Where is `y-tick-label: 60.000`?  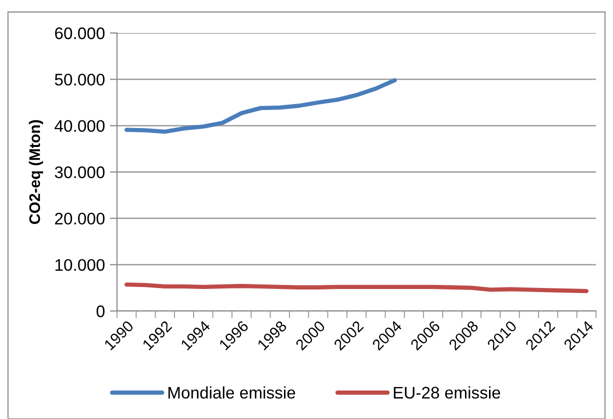
y-tick-label: 60.000 is located at coordinates (80, 33).